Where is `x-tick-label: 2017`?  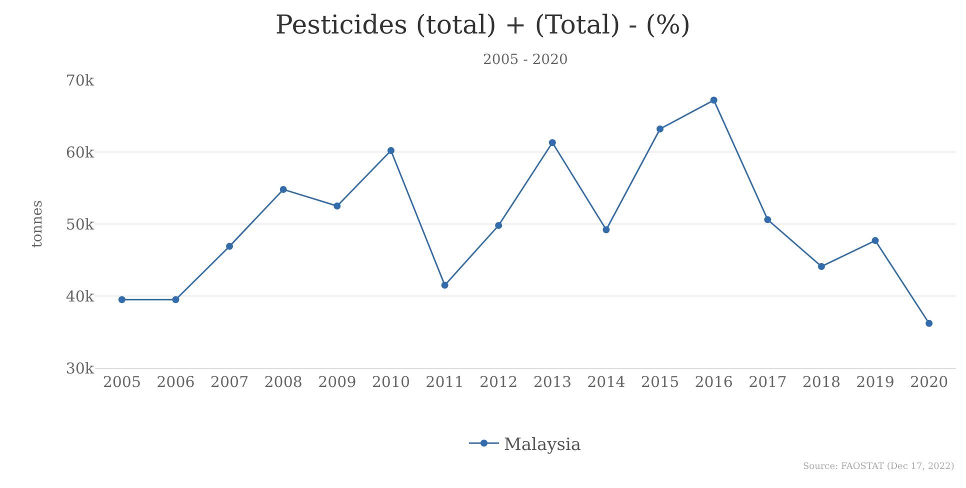 x-tick-label: 2017 is located at coordinates (767, 382).